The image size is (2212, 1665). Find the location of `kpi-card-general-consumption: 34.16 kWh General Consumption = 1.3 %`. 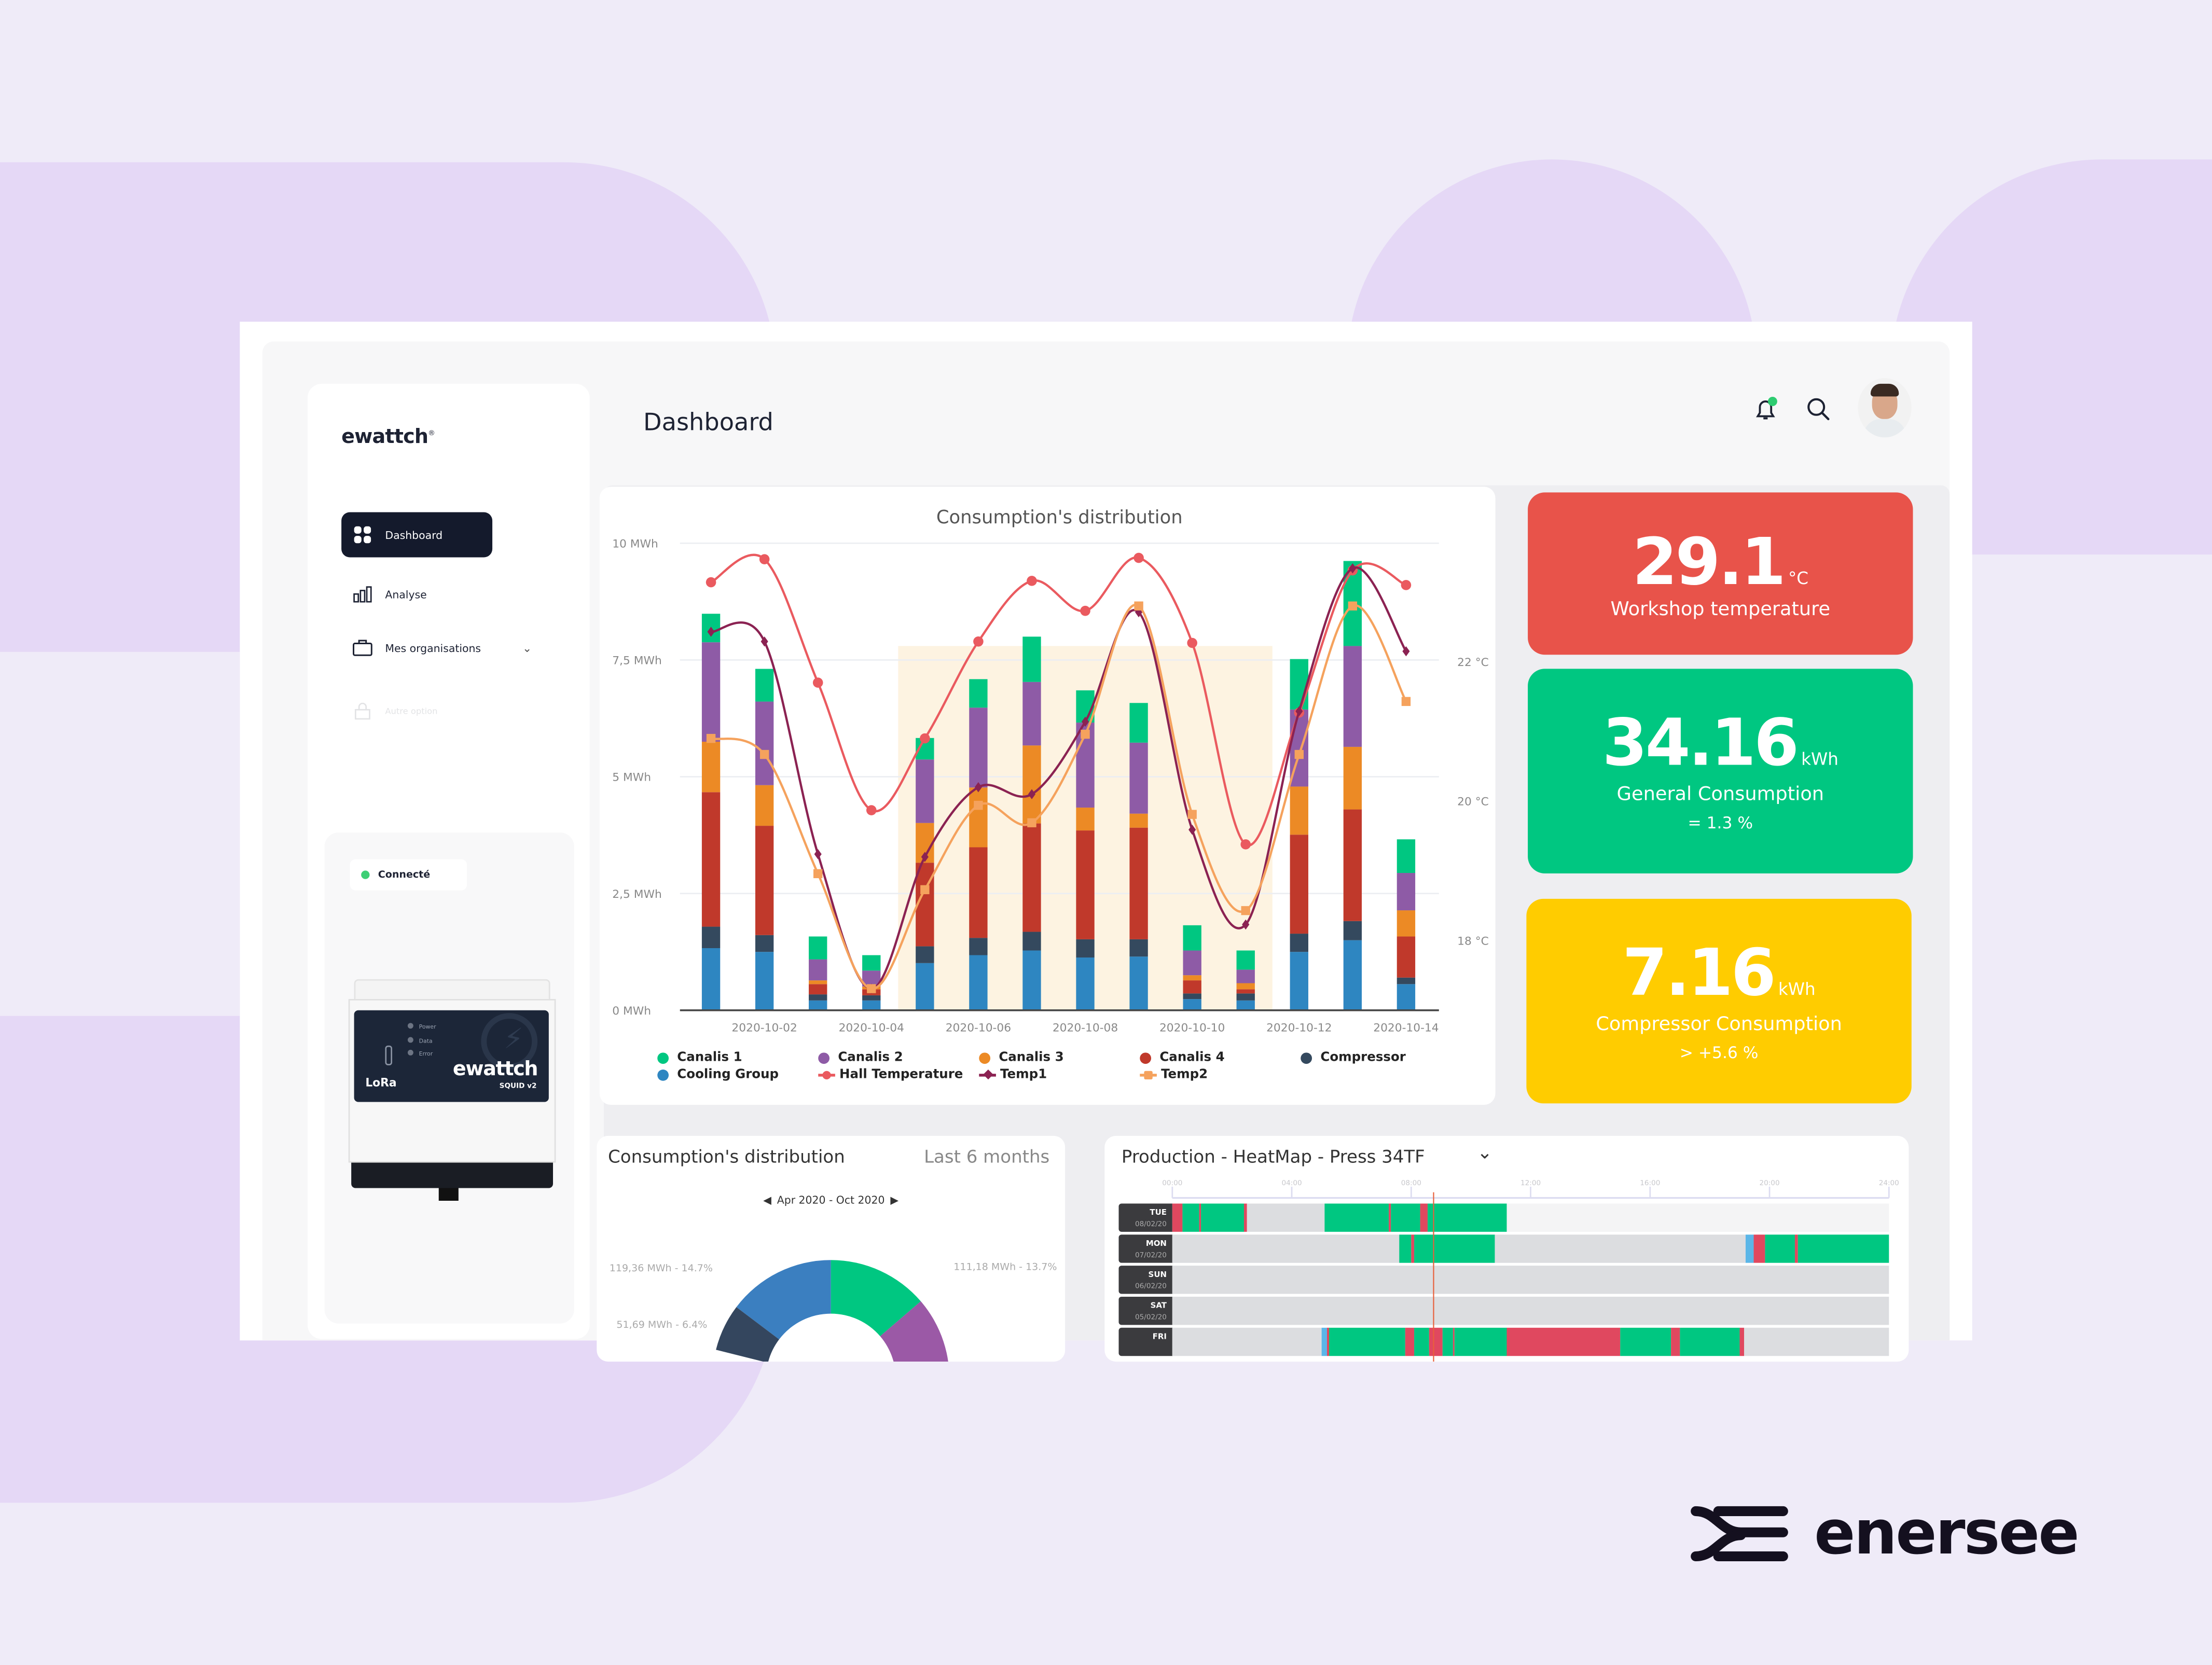

kpi-card-general-consumption: 34.16 kWh General Consumption = 1.3 % is located at coordinates (1720, 771).